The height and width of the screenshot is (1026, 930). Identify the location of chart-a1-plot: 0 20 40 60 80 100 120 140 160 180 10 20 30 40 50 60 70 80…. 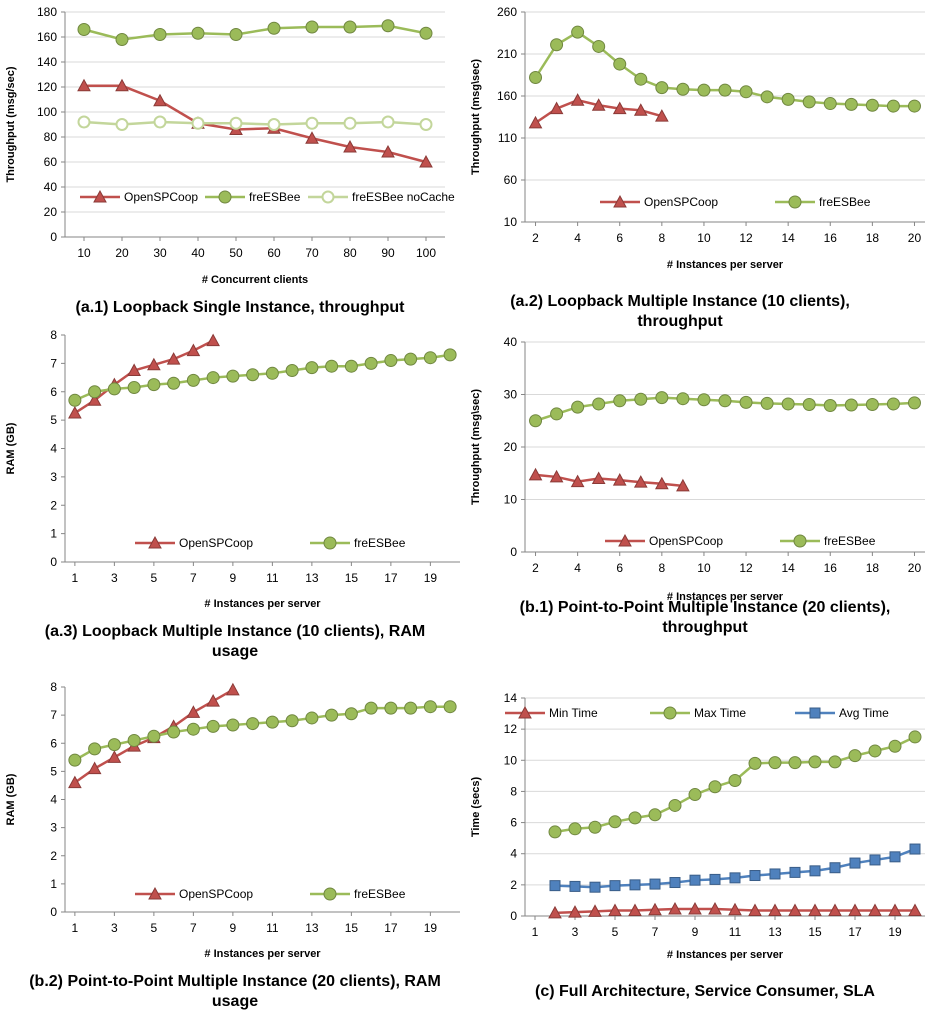
(230, 145).